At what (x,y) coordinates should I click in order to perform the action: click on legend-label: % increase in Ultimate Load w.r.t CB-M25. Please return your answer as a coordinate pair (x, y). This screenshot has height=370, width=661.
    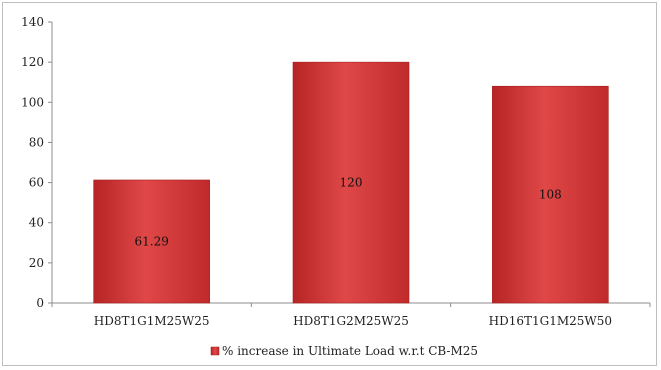
    Looking at the image, I should click on (350, 351).